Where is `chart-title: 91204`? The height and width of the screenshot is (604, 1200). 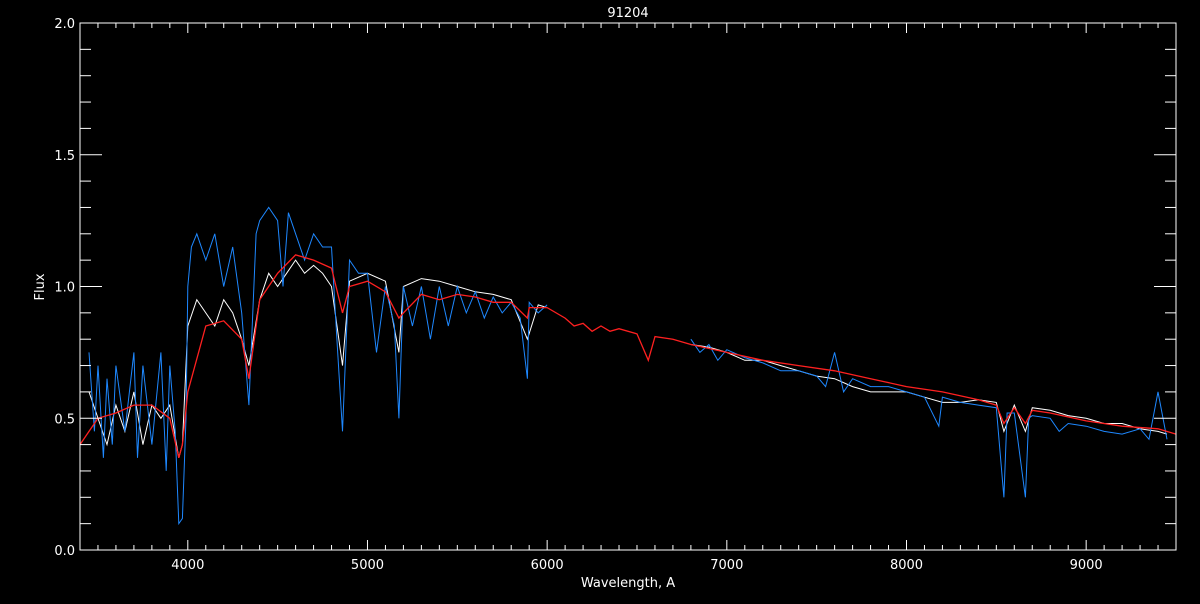 chart-title: 91204 is located at coordinates (627, 13).